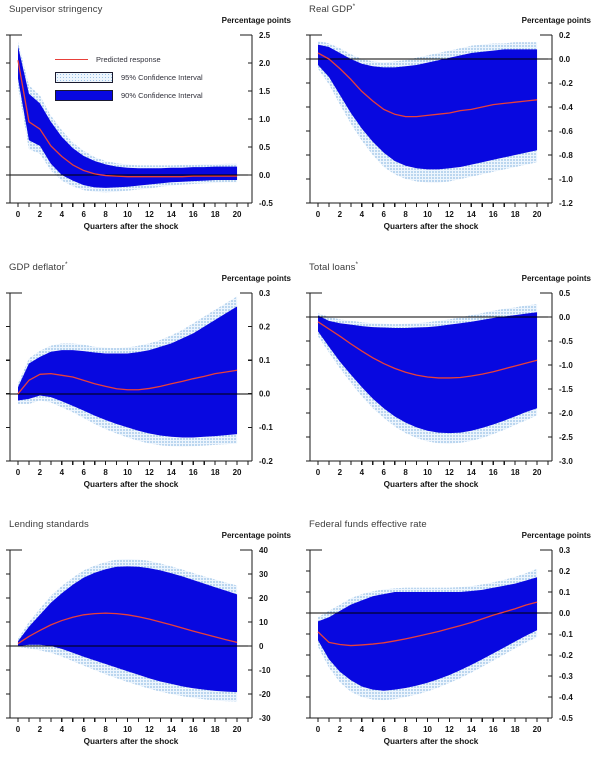 This screenshot has width=600, height=773. Describe the element at coordinates (265, 360) in the screenshot. I see `y-tick-label: 0.1` at that location.